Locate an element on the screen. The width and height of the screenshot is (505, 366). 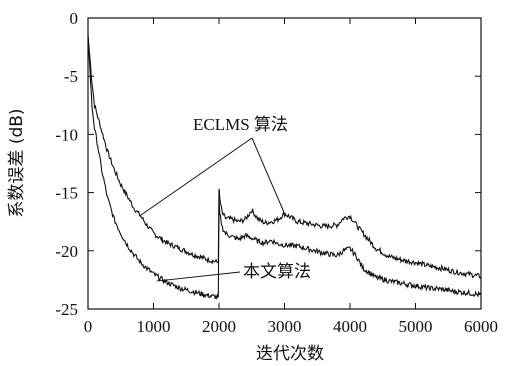
y-tick-label: -5 is located at coordinates (71, 76).